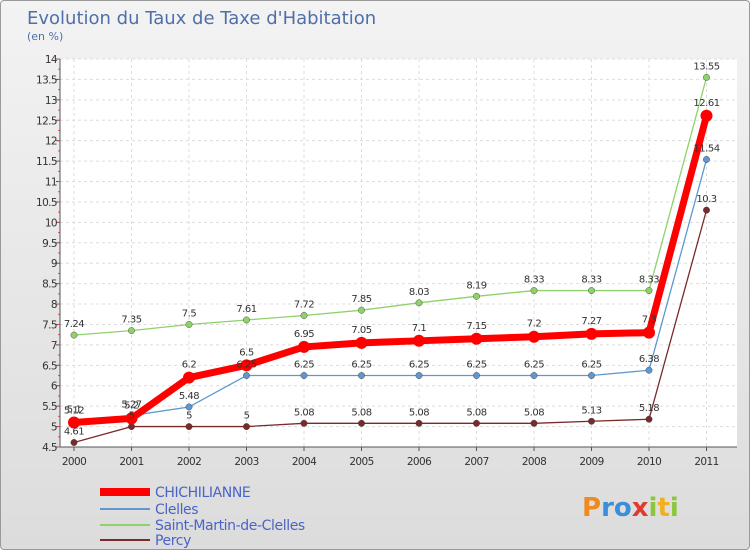  What do you see at coordinates (419, 462) in the screenshot?
I see `x-tick-label: 2006` at bounding box center [419, 462].